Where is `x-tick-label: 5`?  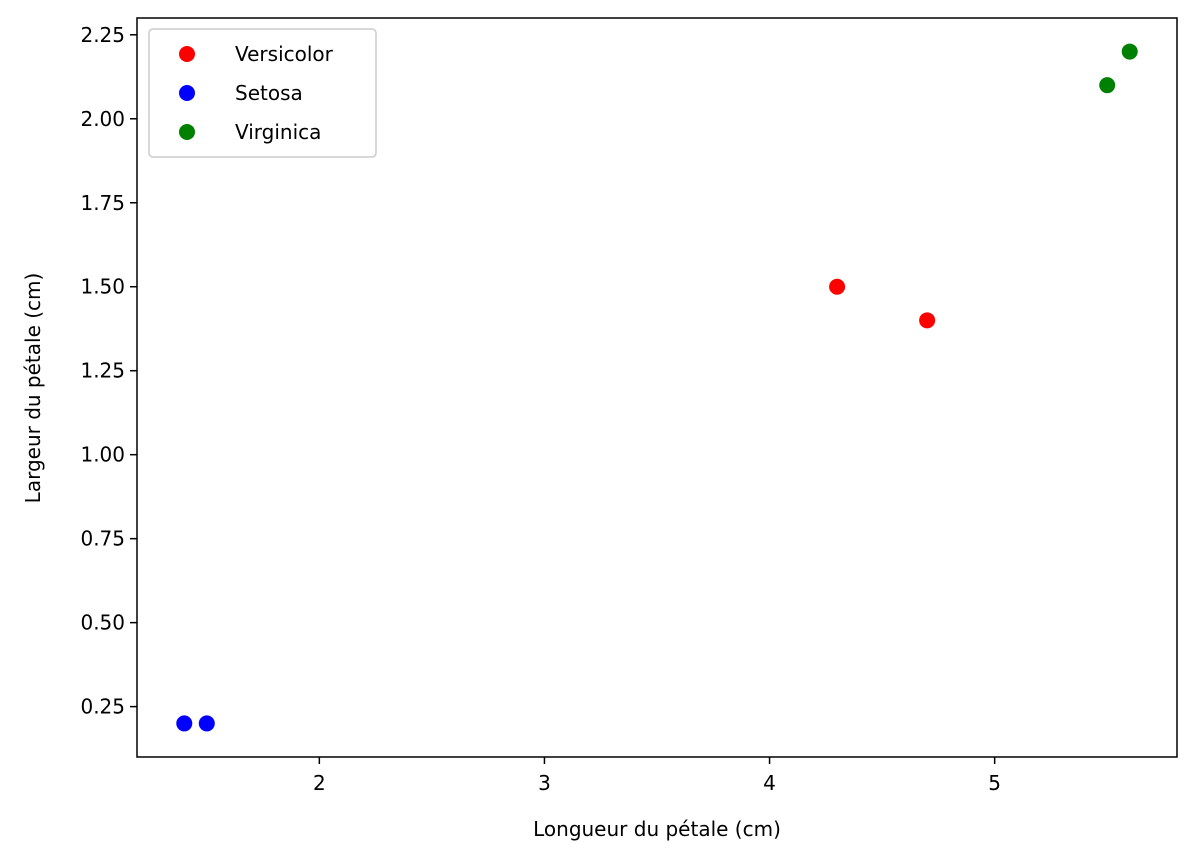 x-tick-label: 5 is located at coordinates (994, 783).